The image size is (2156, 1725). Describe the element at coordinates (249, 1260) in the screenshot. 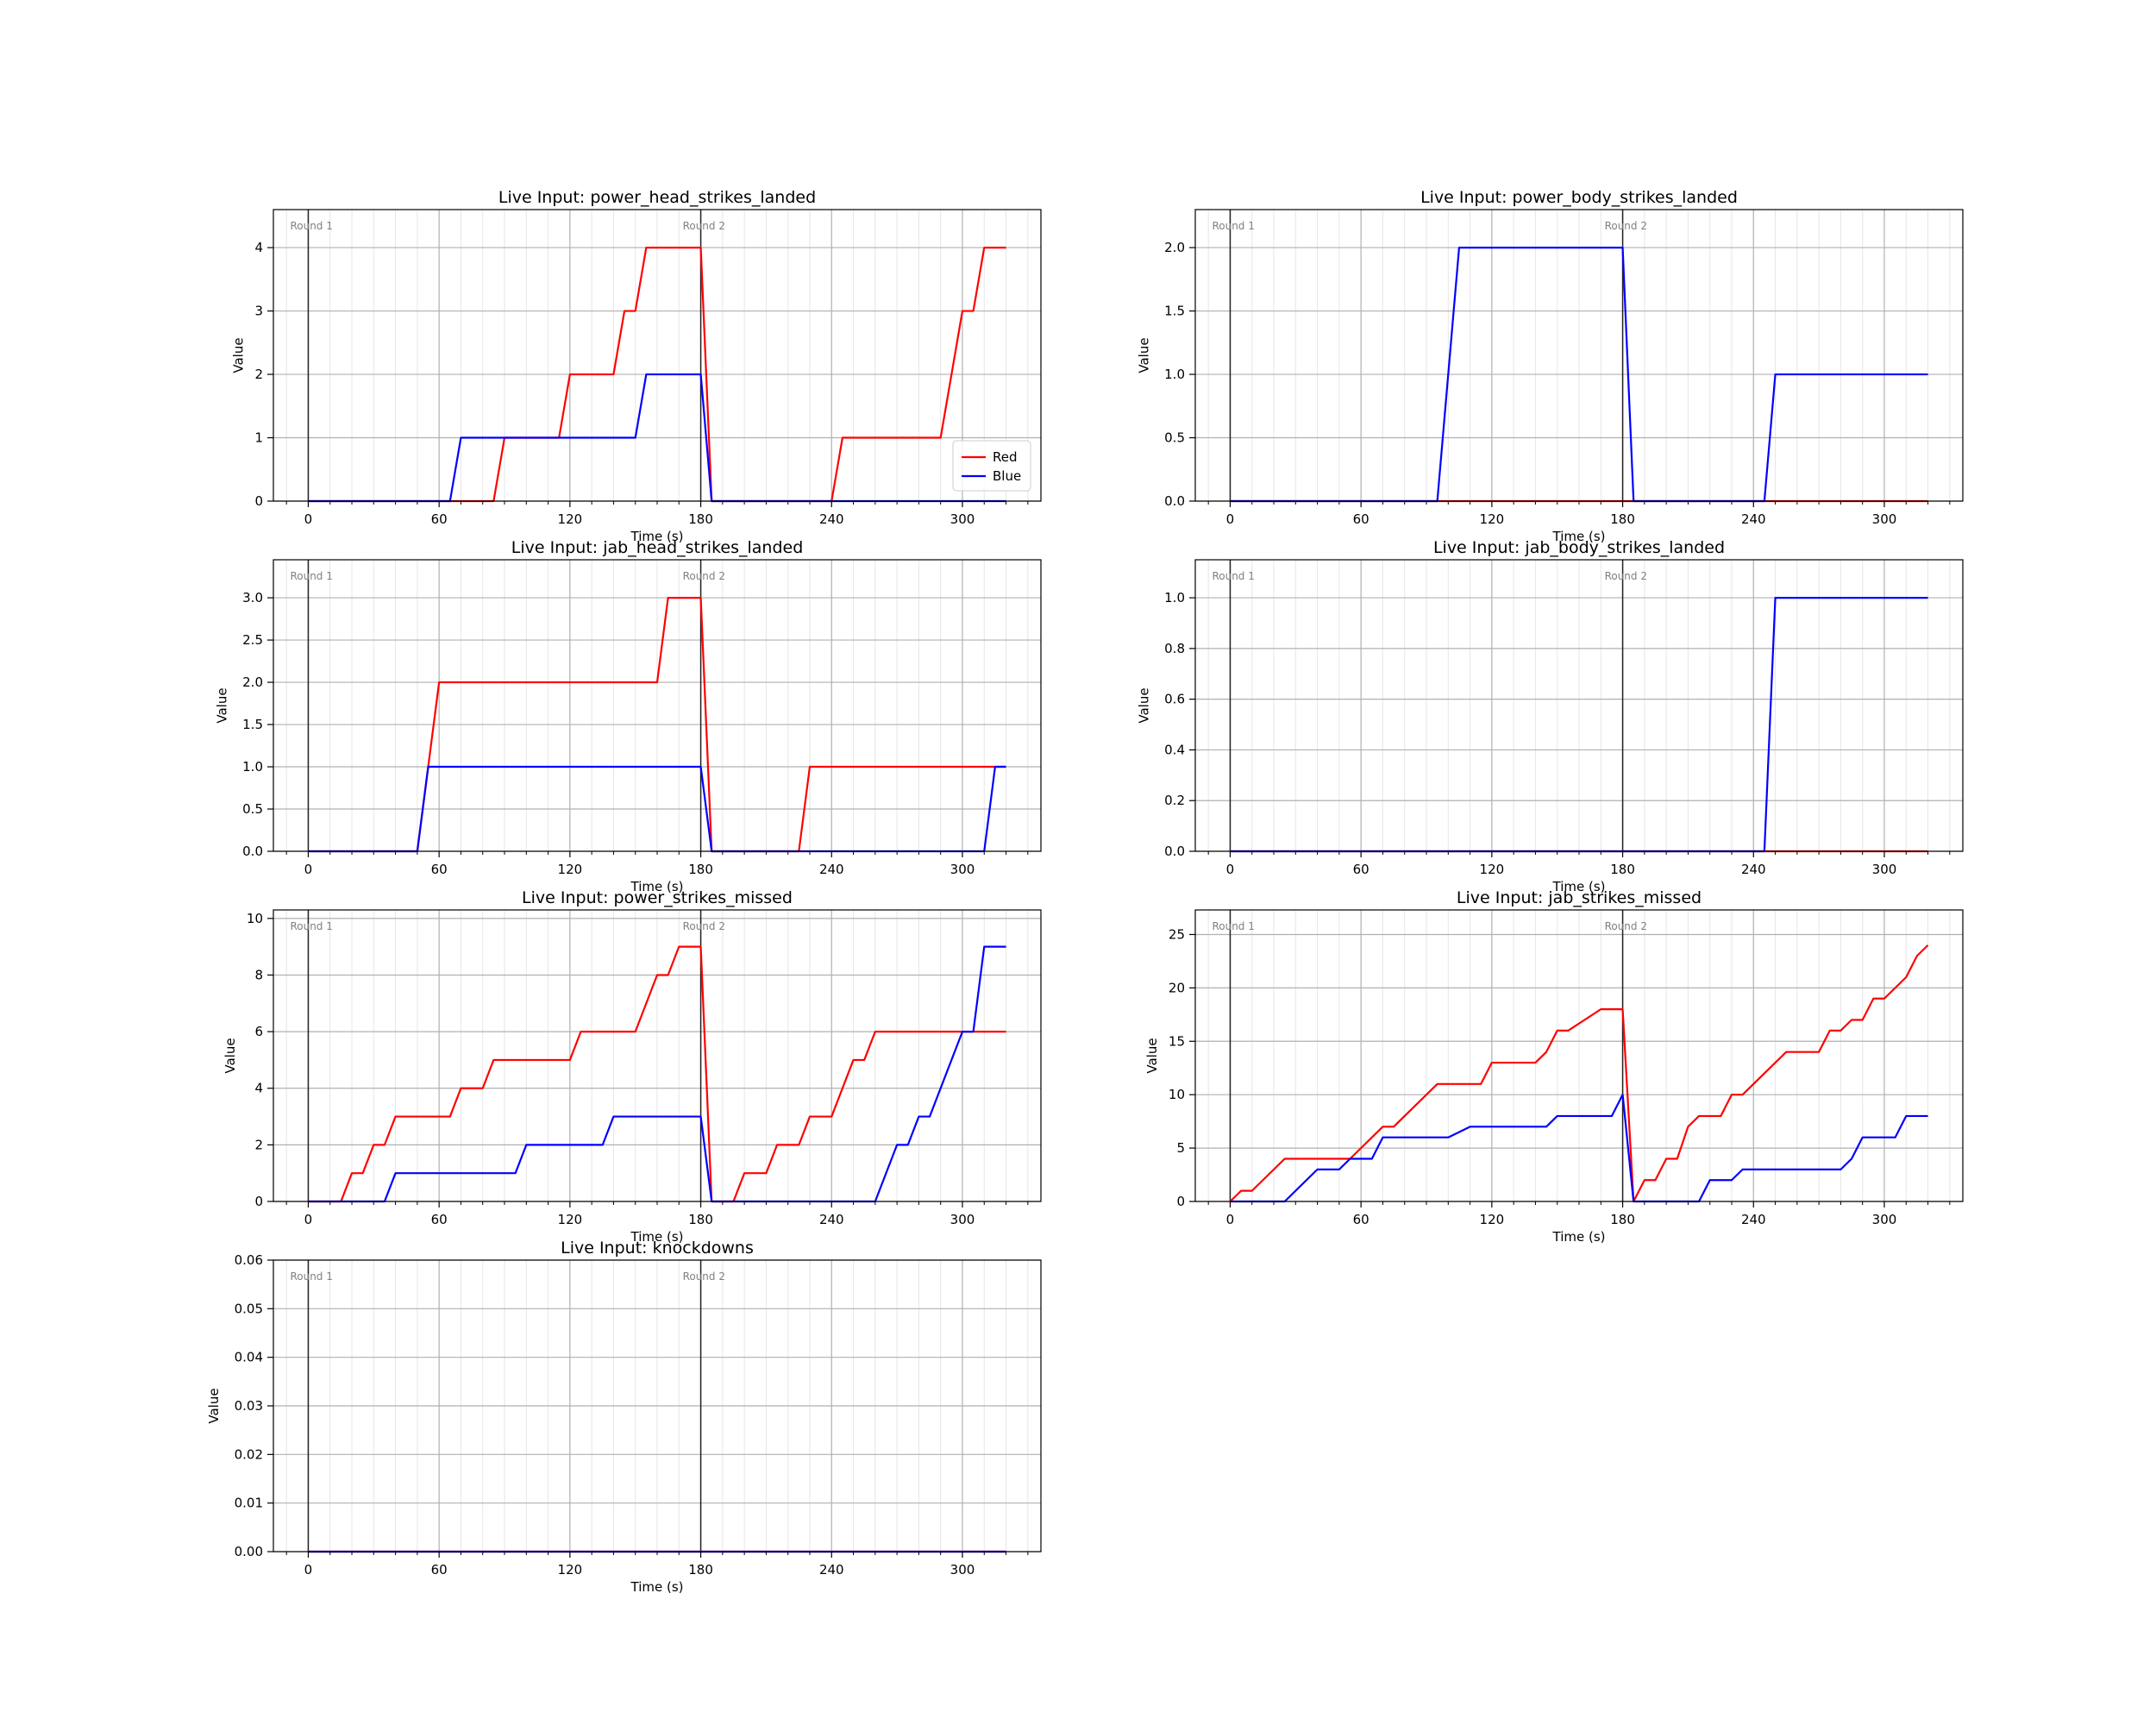

I see `y-tick-label: 0.06` at that location.